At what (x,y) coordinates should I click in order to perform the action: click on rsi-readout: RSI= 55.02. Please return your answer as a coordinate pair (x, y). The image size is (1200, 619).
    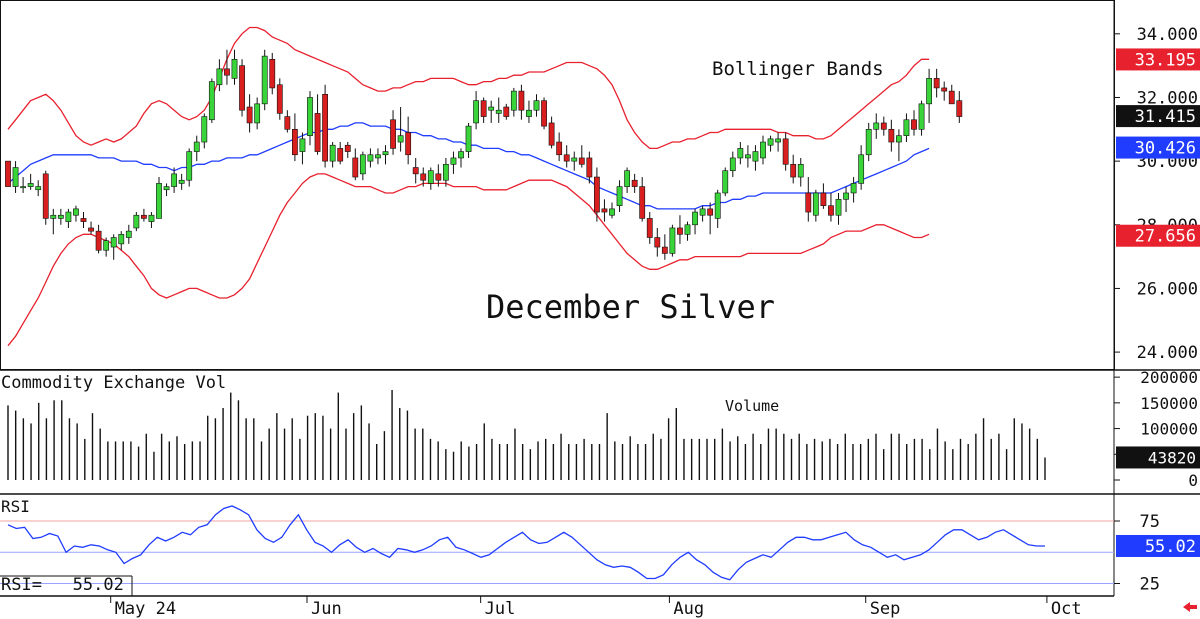
    Looking at the image, I should click on (62, 585).